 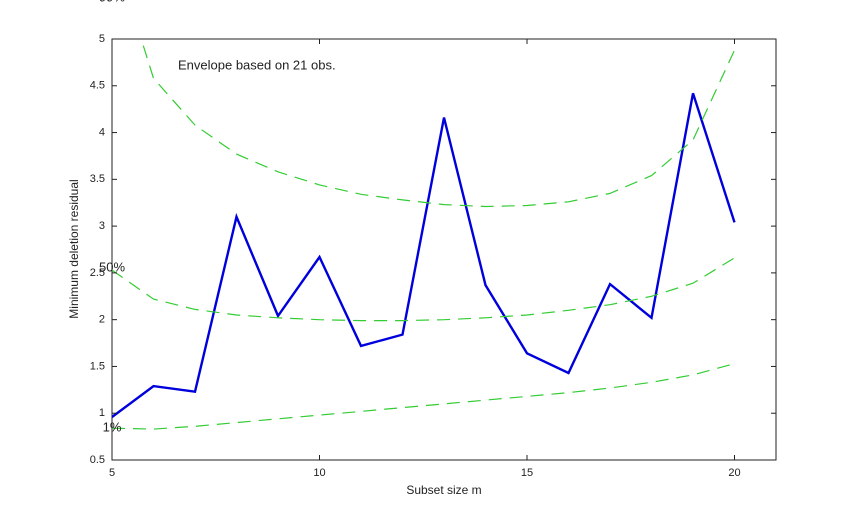 What do you see at coordinates (734, 473) in the screenshot?
I see `x-tick-label: 20` at bounding box center [734, 473].